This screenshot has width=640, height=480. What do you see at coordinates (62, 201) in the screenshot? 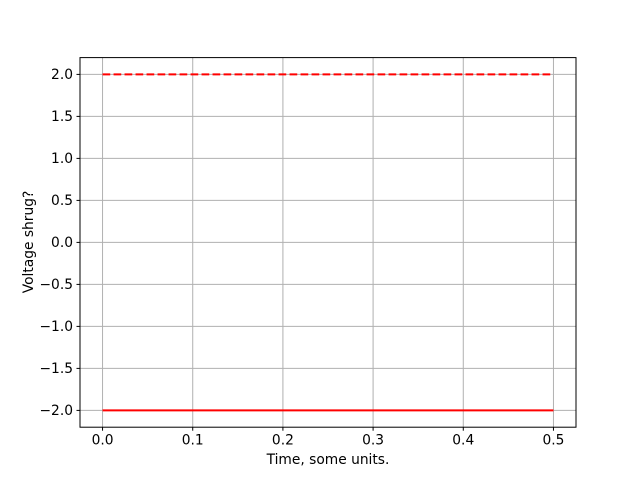
I see `y-tick-label: 0.5` at bounding box center [62, 201].